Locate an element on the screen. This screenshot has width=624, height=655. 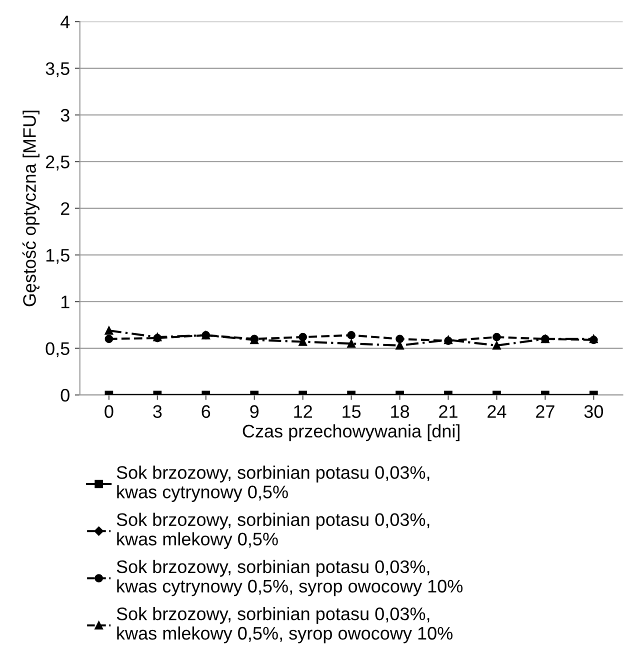
x-axis-title: Czas przechowywania [dni] is located at coordinates (351, 433).